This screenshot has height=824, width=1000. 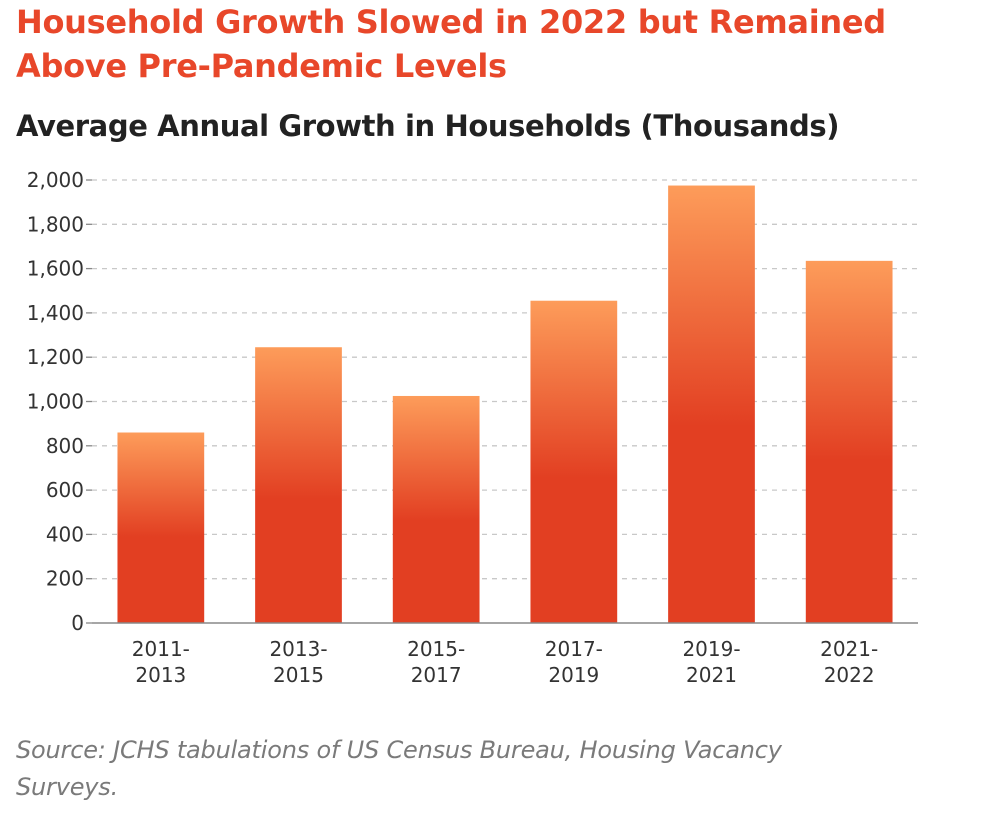 I want to click on y-tick-label: 1,200, so click(x=55, y=357).